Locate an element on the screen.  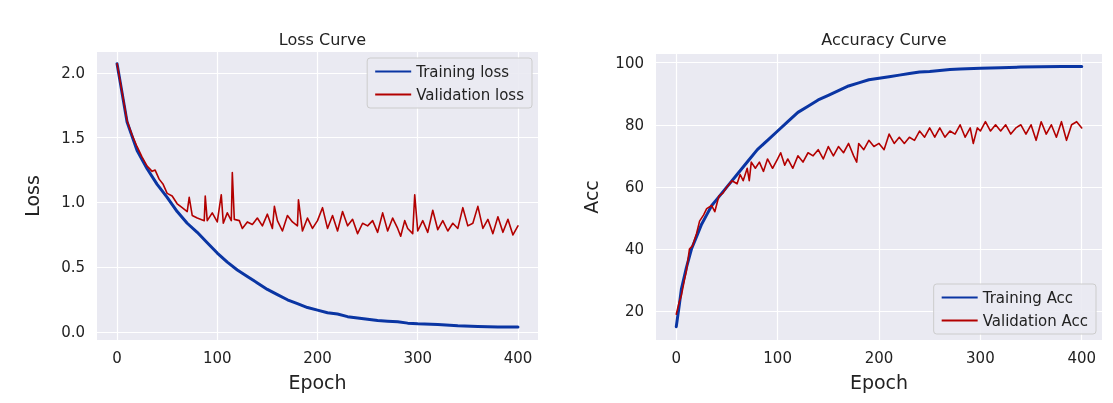
y-tick-label: 40 is located at coordinates (634, 249).